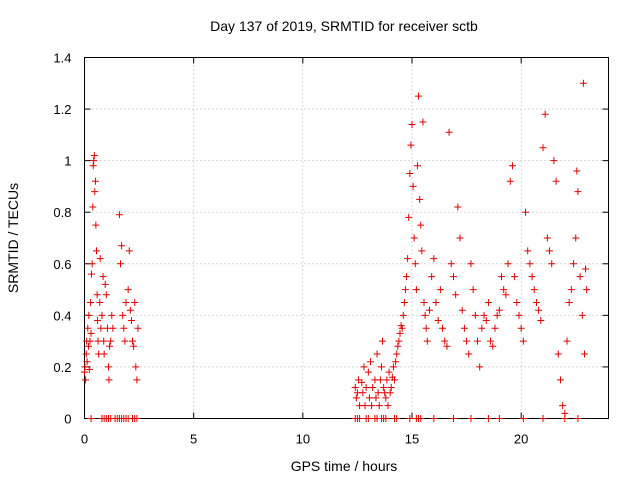 The width and height of the screenshot is (640, 480). I want to click on x-tick-label: 0, so click(84, 439).